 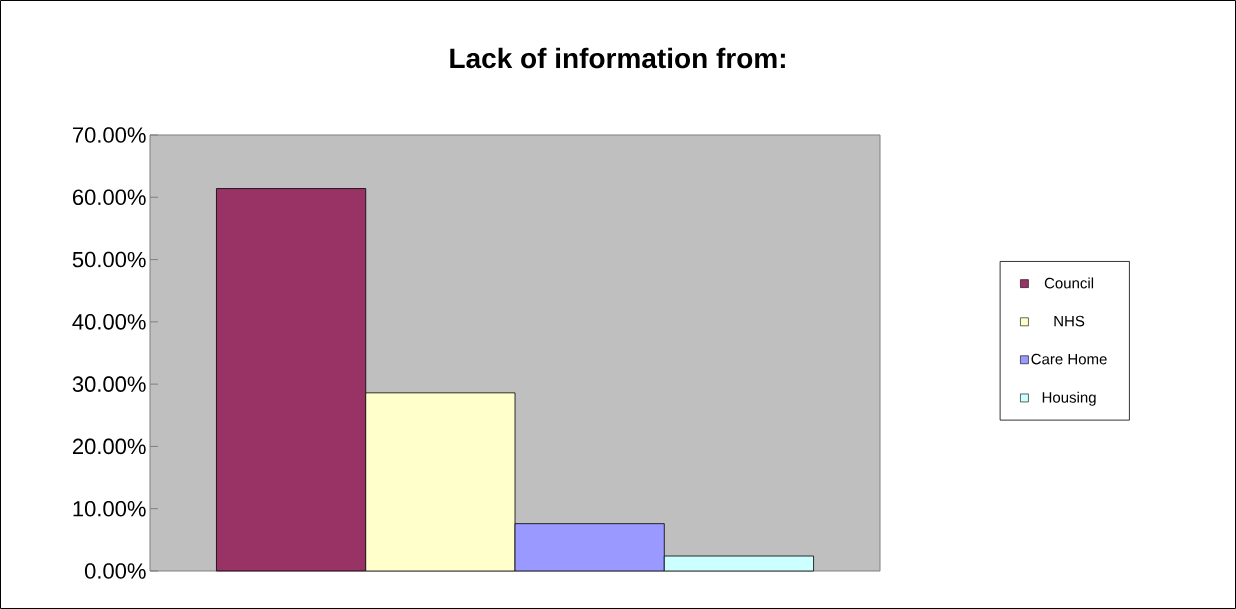 I want to click on y-tick-label: 60.00%, so click(x=109, y=197).